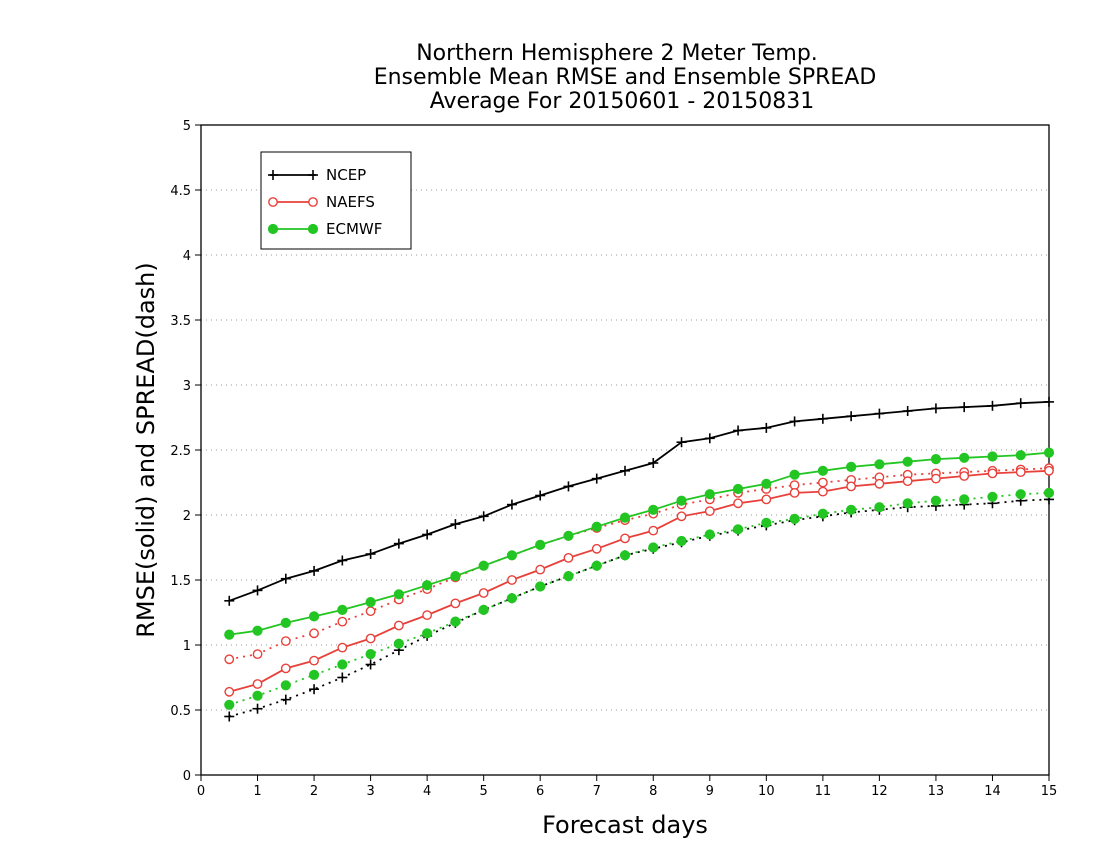 This screenshot has width=1100, height=850. Describe the element at coordinates (992, 791) in the screenshot. I see `x-tick-label: 14` at that location.